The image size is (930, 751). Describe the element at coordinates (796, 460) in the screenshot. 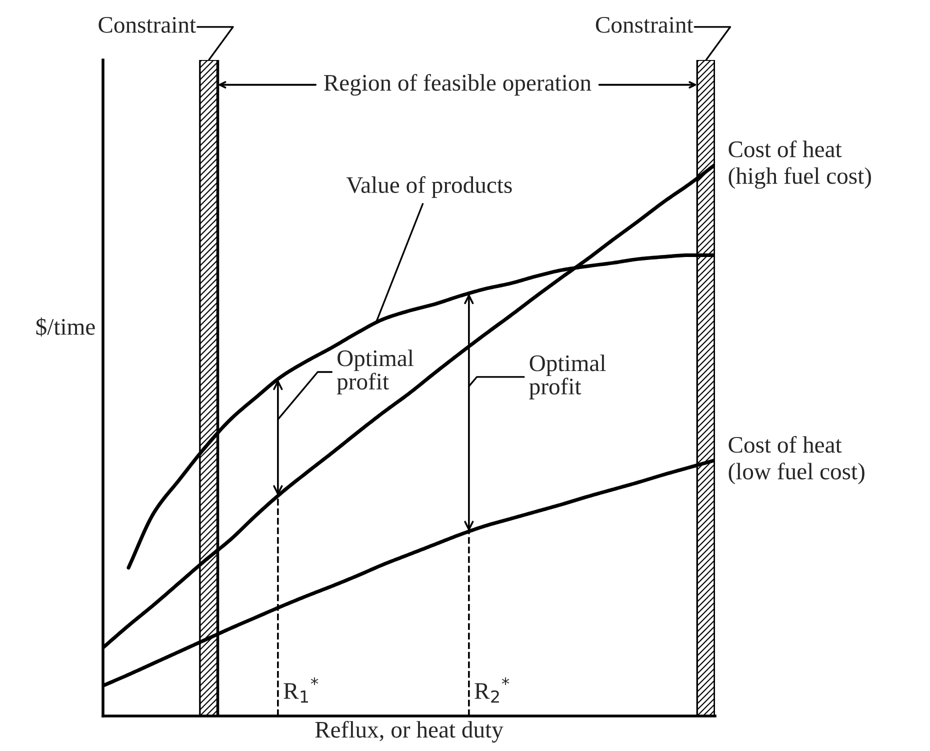

I see `legend-label: Cost of heat (low fuel cost)` at that location.